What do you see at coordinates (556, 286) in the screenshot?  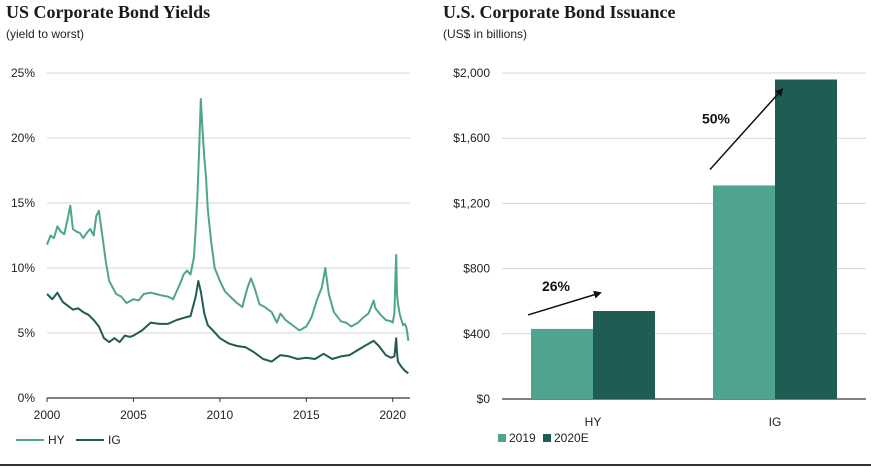 I see `growth-label-hy: 26%` at bounding box center [556, 286].